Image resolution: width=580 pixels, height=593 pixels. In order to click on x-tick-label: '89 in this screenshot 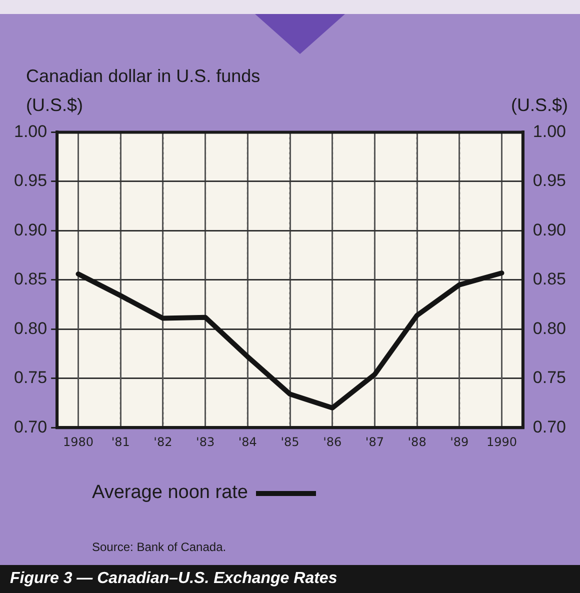, I will do `click(459, 441)`.